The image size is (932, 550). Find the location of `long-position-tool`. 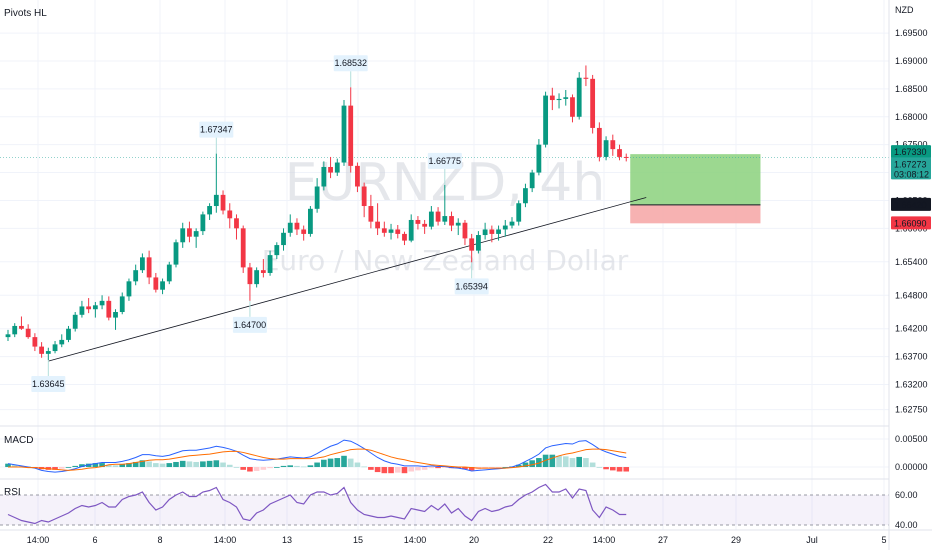

long-position-tool is located at coordinates (695, 189).